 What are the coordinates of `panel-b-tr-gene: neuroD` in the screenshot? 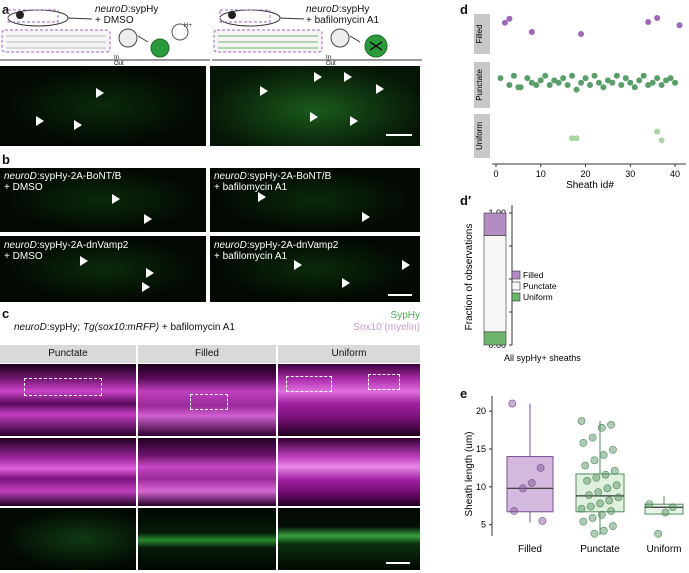 It's located at (230, 176).